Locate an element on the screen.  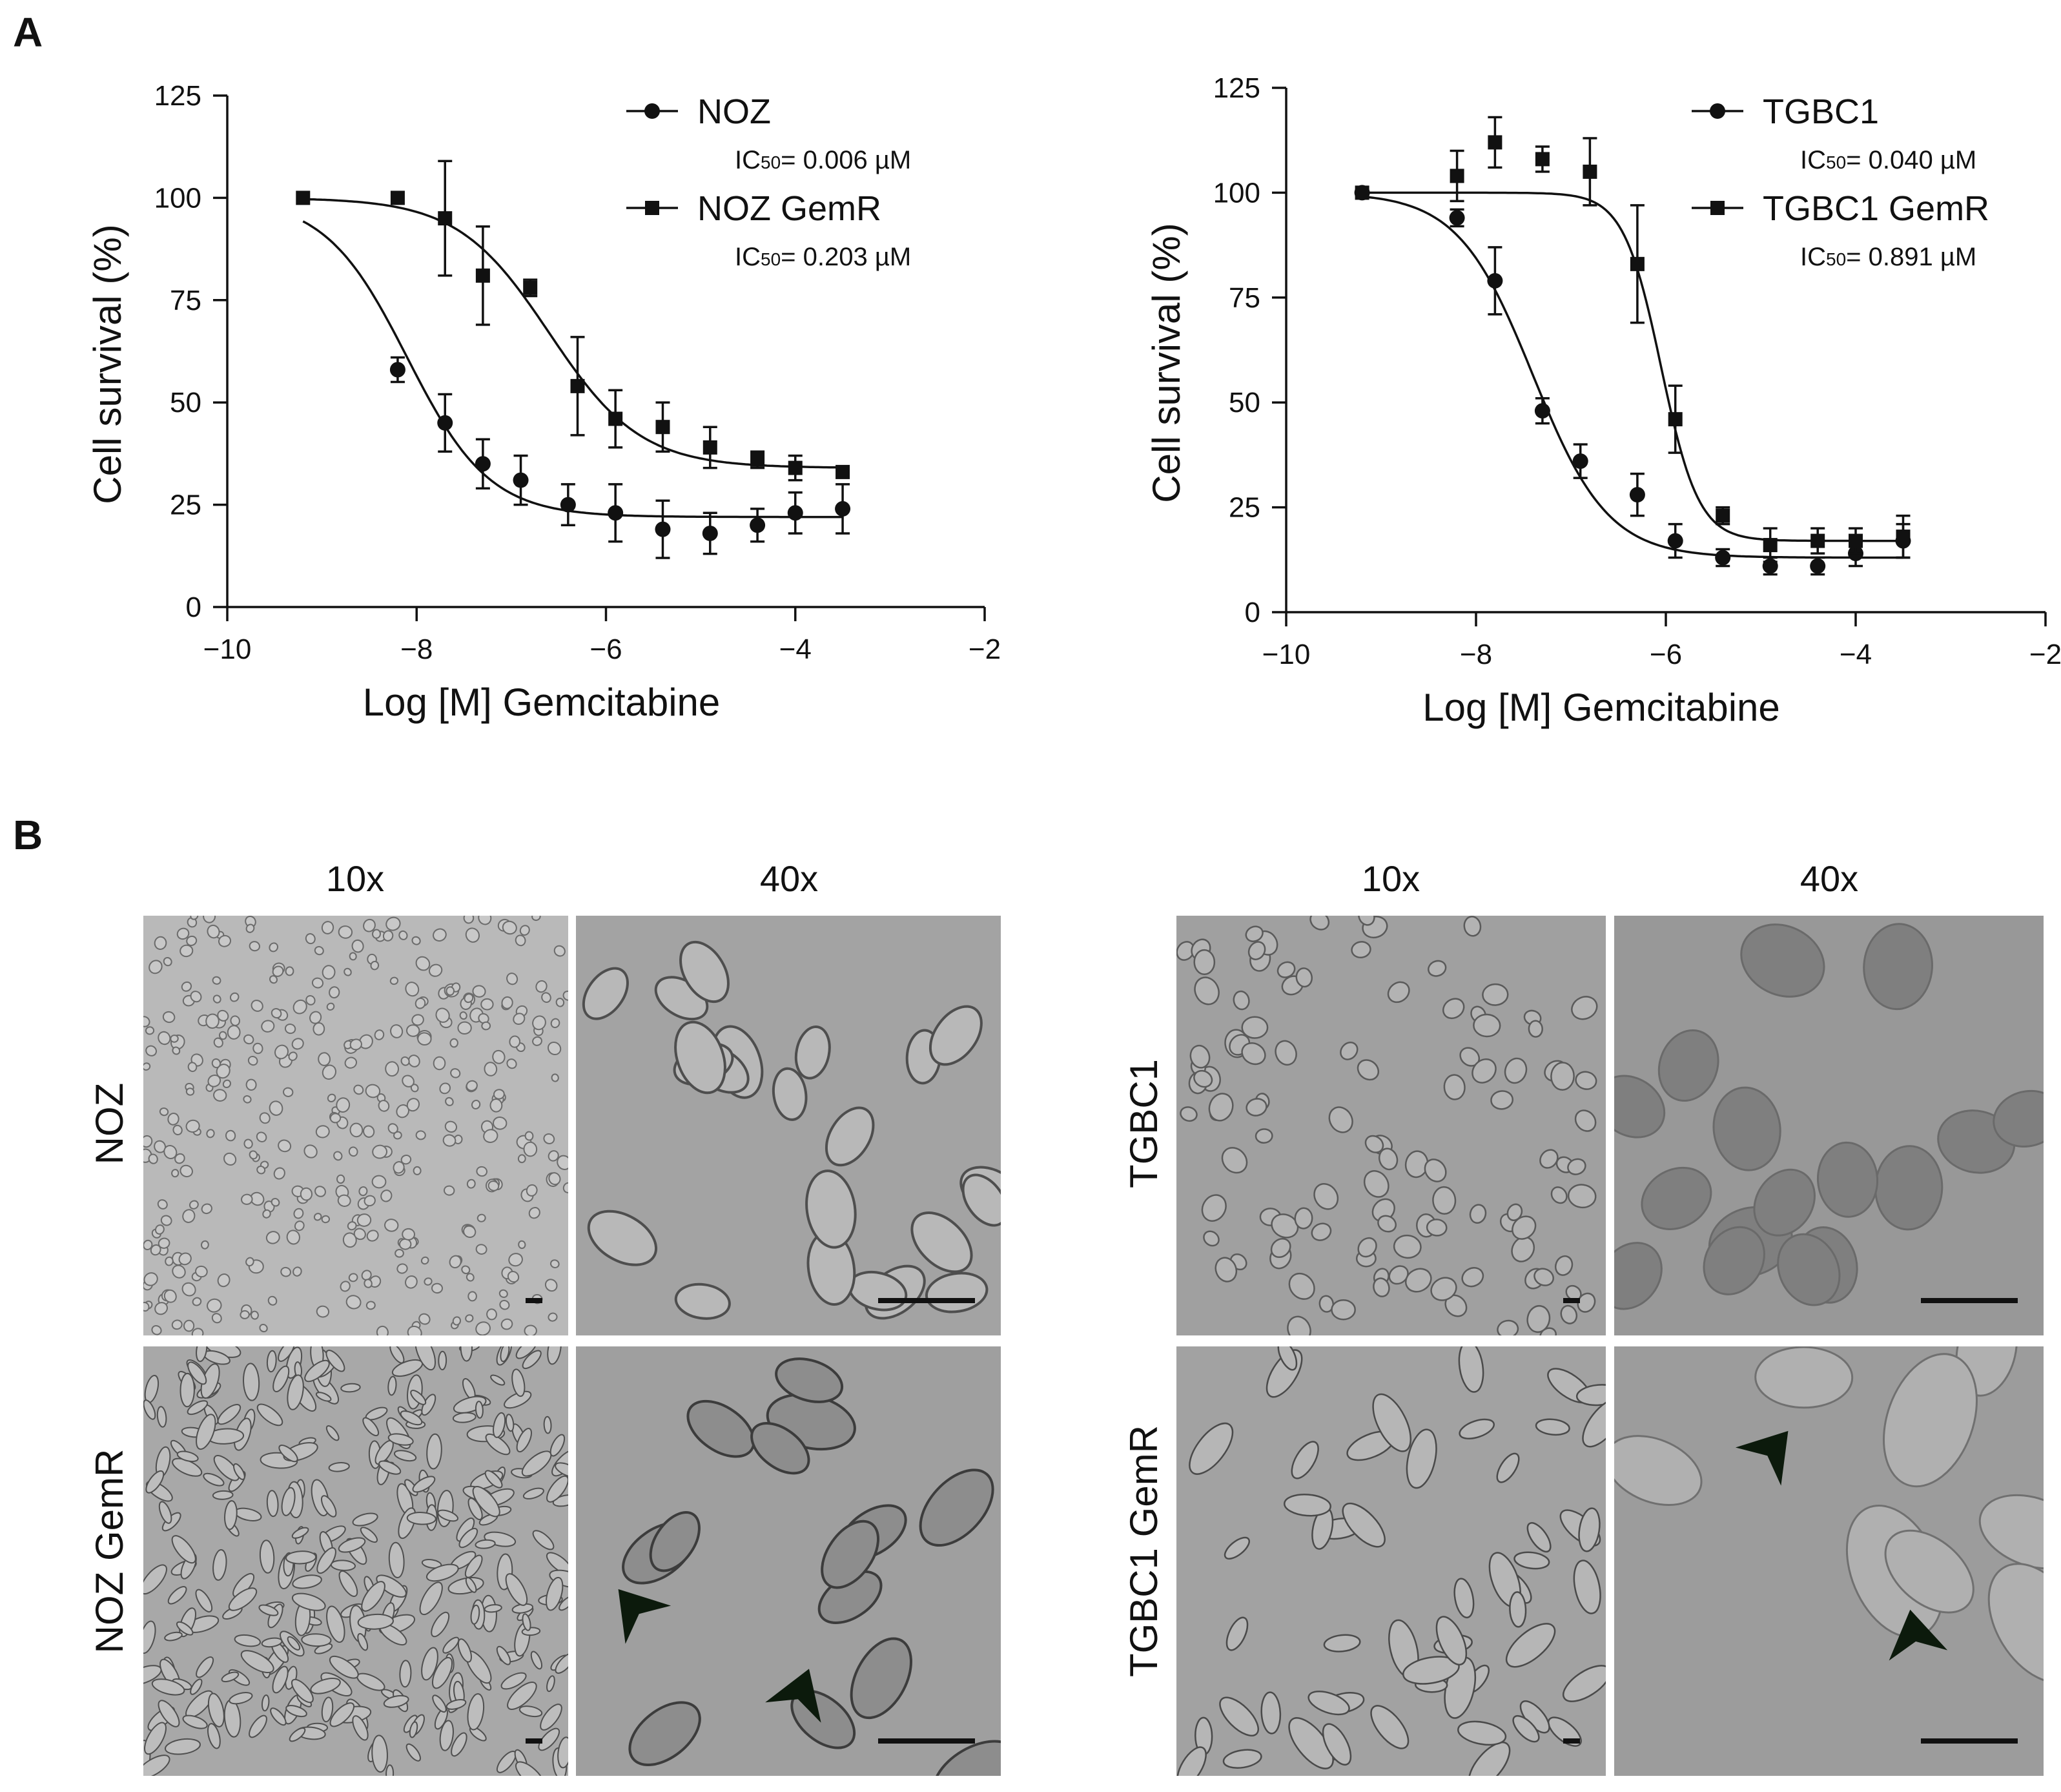
x-tick-label: −8 is located at coordinates (416, 649).